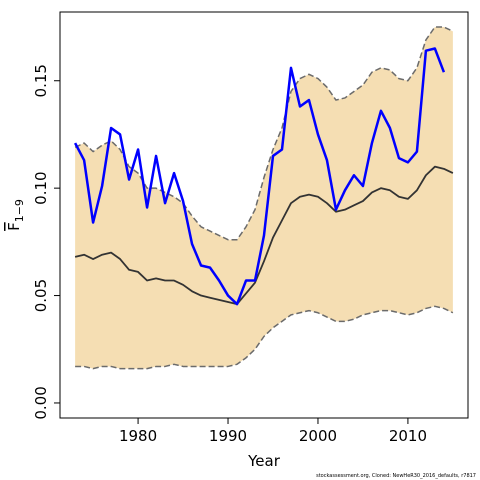  I want to click on y-axis-label-group: F1−9, so click(15, 215).